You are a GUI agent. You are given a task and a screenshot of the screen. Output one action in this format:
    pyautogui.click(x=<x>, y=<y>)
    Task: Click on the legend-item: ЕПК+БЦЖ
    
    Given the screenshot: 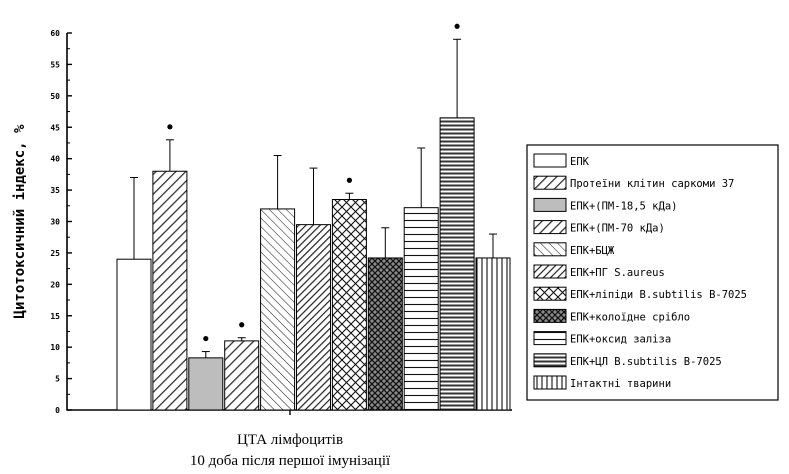 What is the action you would take?
    pyautogui.click(x=574, y=249)
    